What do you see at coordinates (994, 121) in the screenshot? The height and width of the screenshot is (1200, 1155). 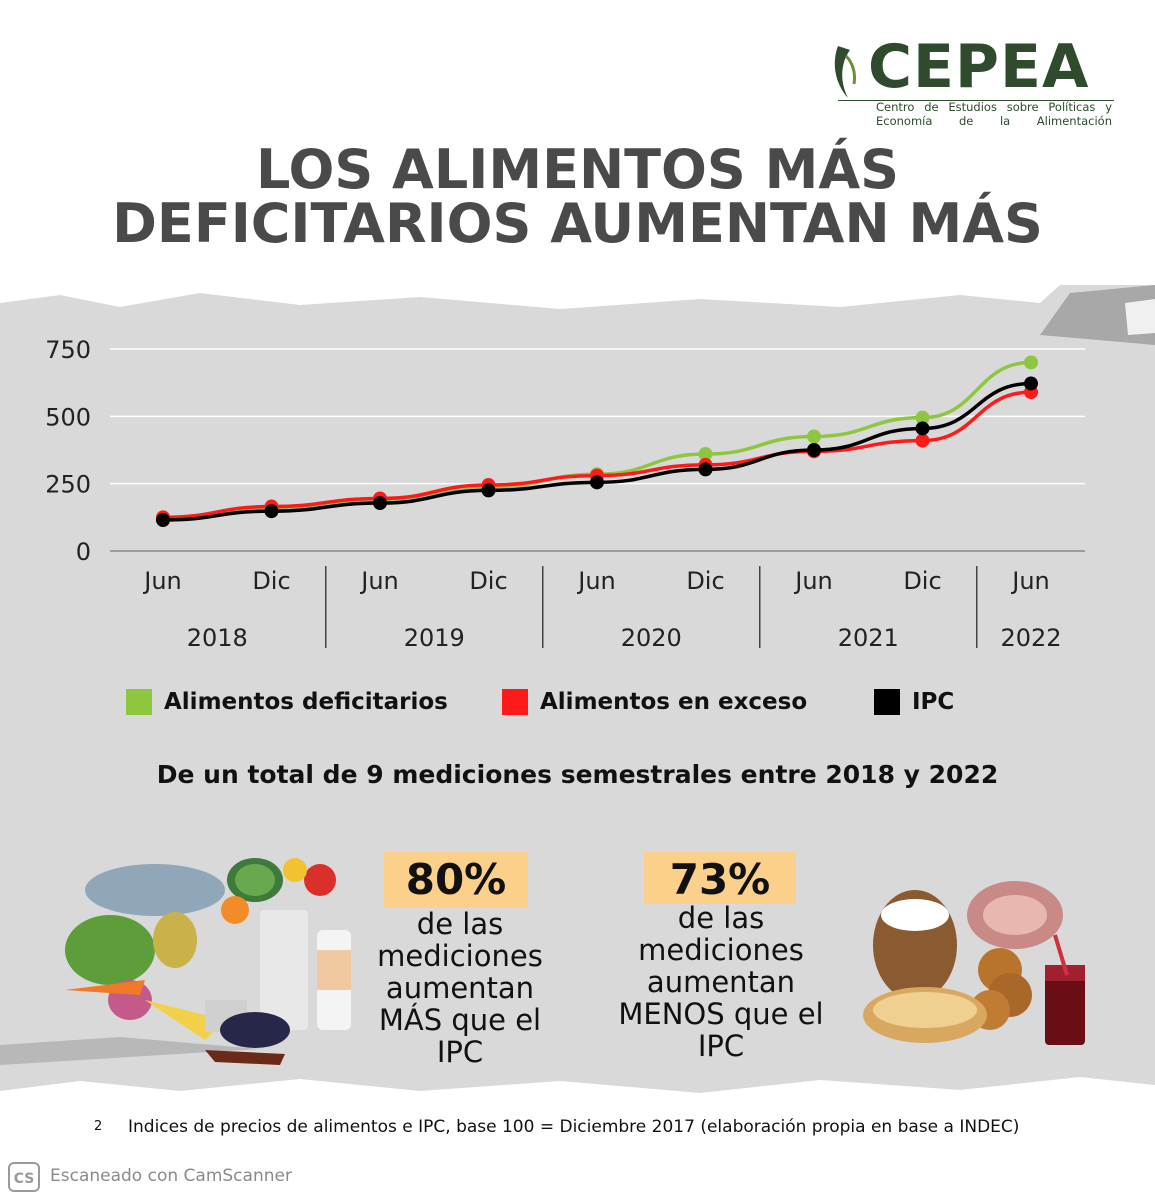 I see `logo-subtitle-line2: Economía de la Alimentación` at bounding box center [994, 121].